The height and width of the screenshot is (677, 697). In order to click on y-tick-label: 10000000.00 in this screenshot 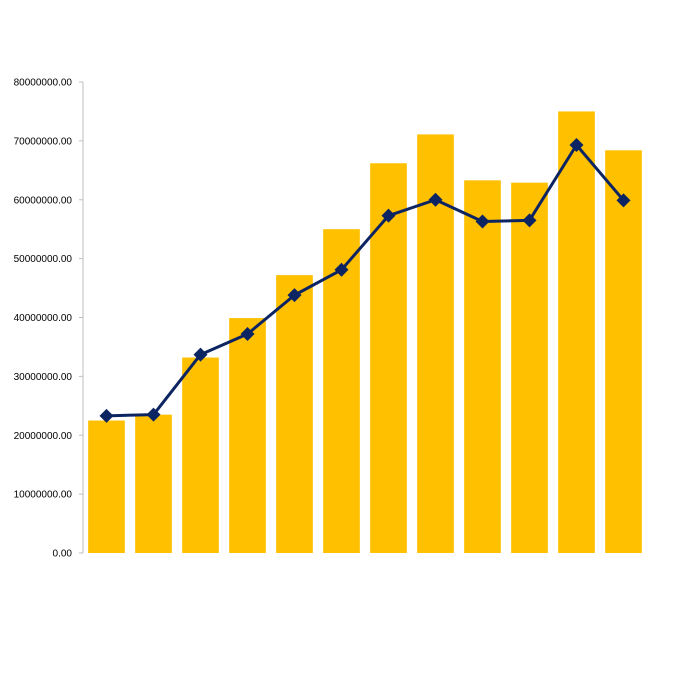, I will do `click(43, 495)`.